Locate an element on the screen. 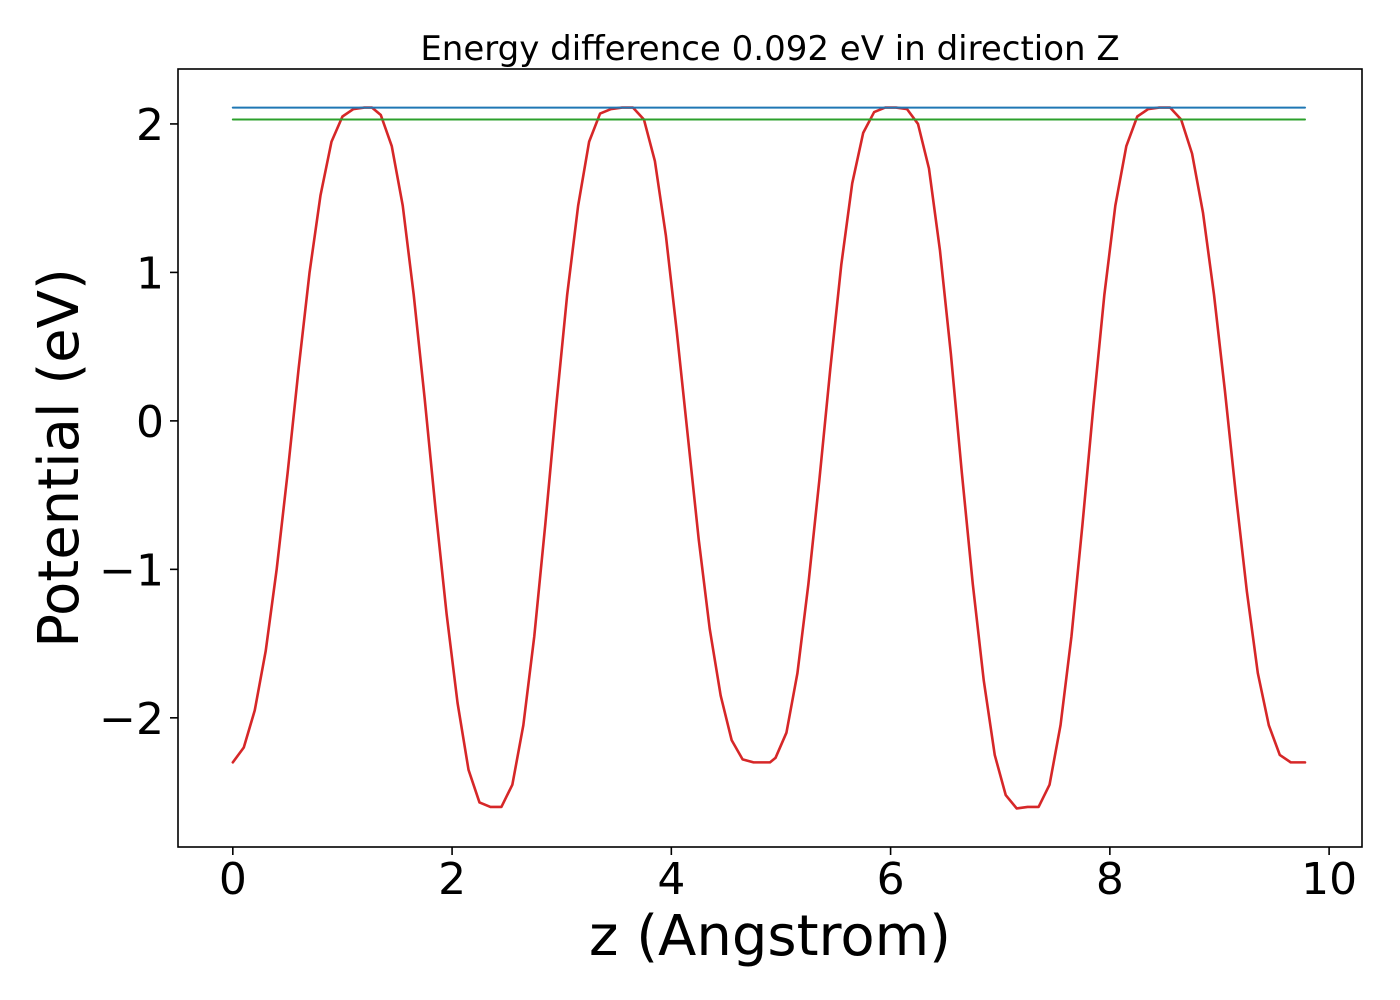 Image resolution: width=1400 pixels, height=1000 pixels. y-tick-label: 0 is located at coordinates (150, 422).